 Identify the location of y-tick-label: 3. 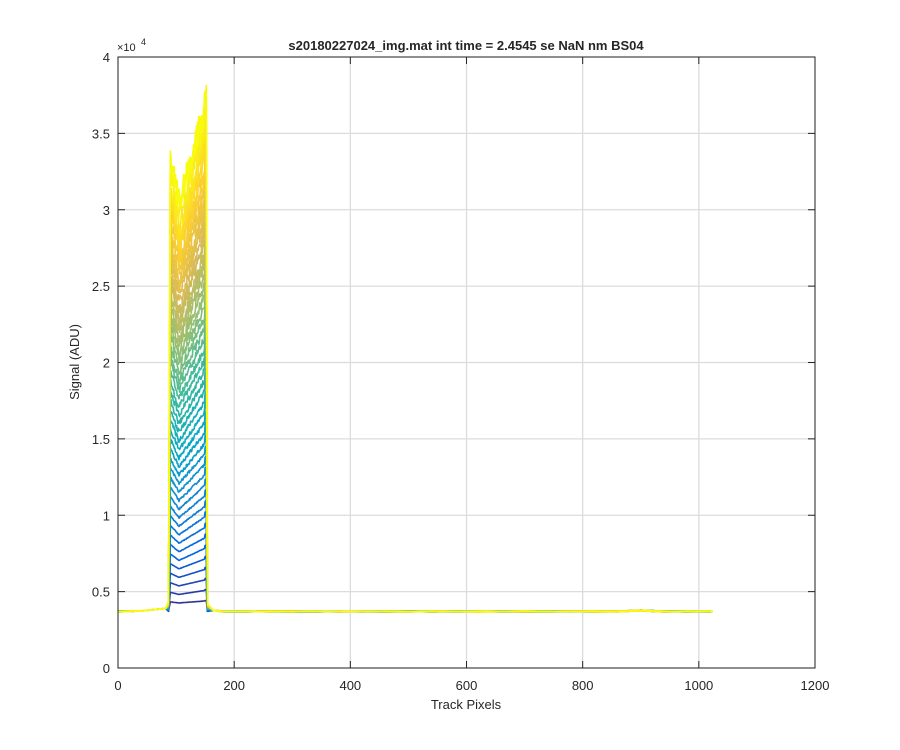
(106, 210).